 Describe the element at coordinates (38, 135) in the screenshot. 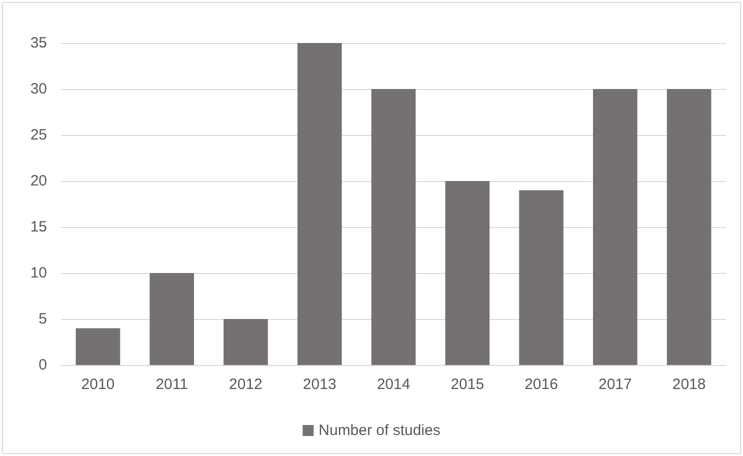

I see `y-tick-label: 25` at that location.